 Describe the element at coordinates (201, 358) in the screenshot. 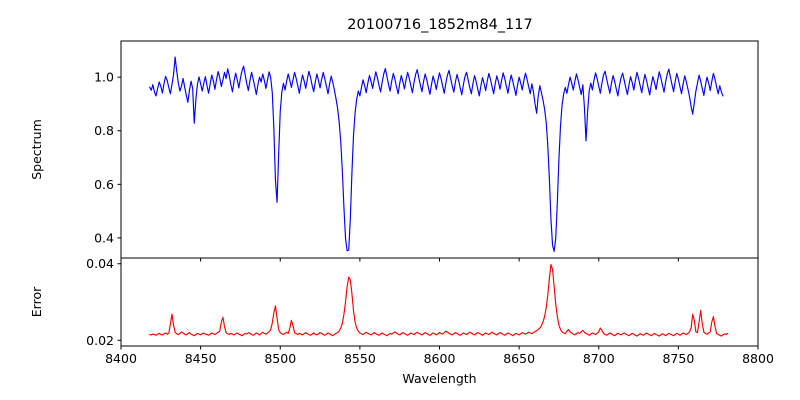

I see `x-tick-label: 8450` at that location.